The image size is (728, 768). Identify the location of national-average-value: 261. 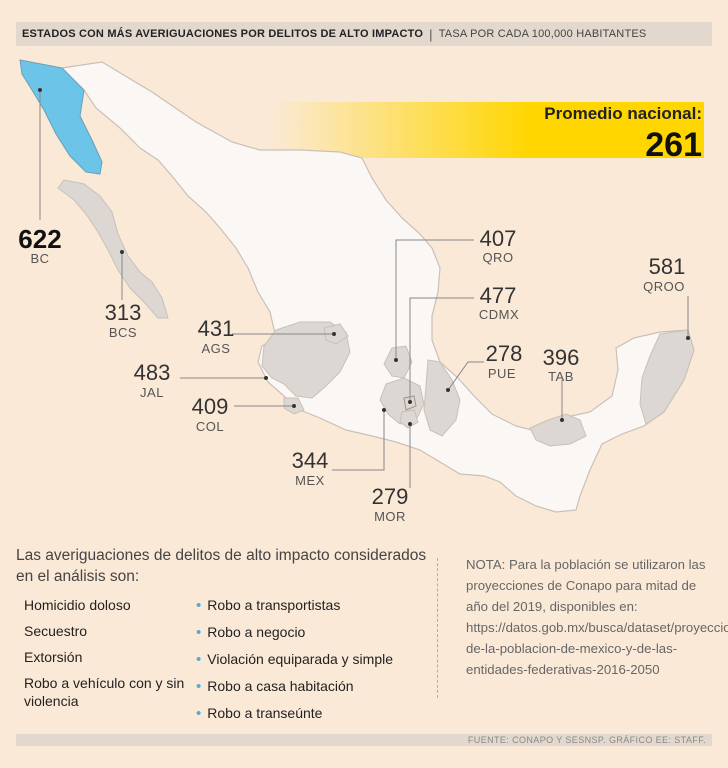
(673, 145).